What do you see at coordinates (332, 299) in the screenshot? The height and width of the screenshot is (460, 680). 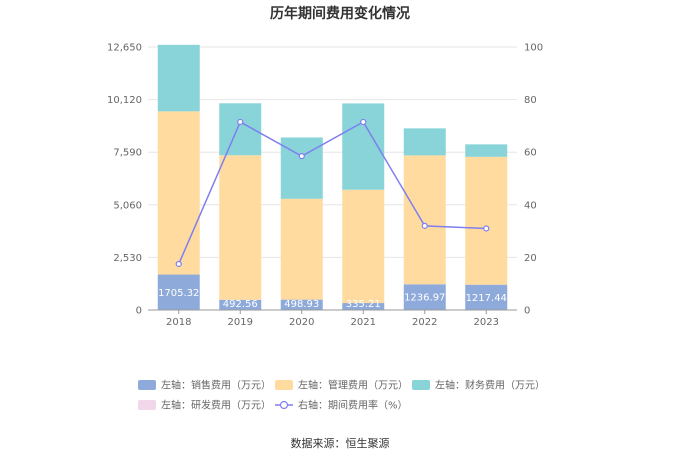 I see `bar-labels: 1705.32 492.56 498.93 335.21 1236.97 1217.44` at bounding box center [332, 299].